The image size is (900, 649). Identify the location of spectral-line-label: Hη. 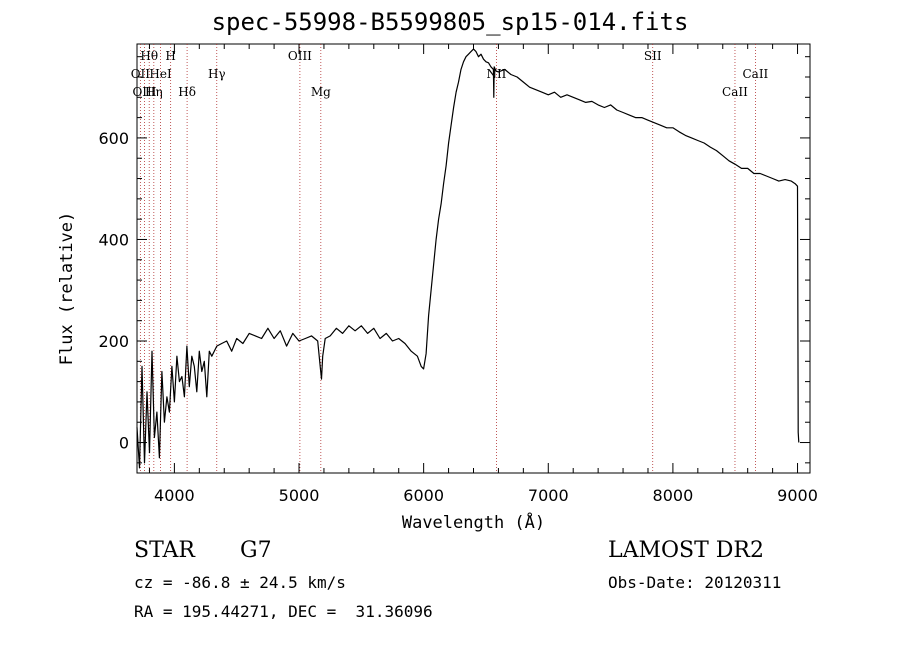
(154, 92).